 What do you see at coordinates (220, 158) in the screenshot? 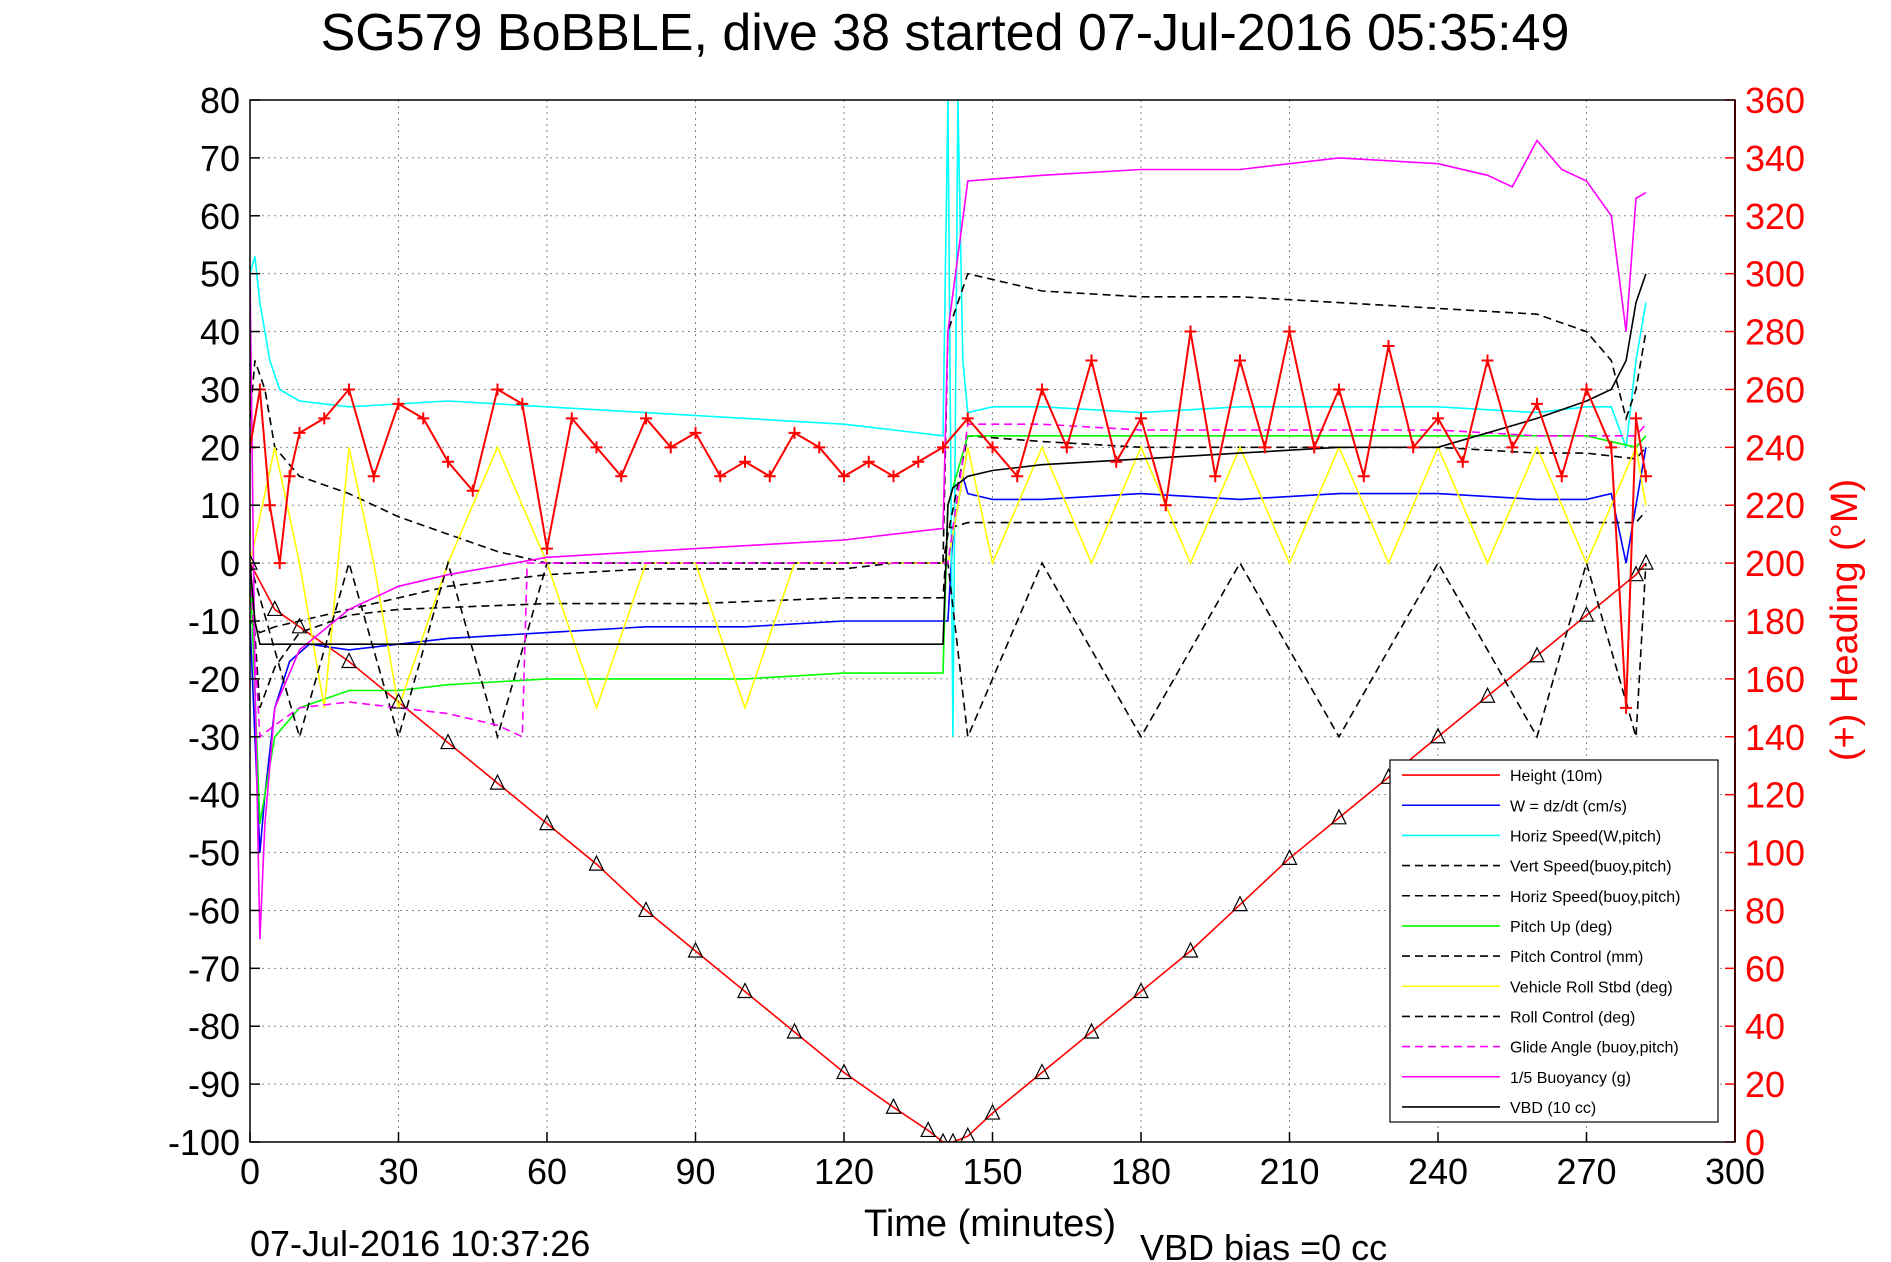
I see `y-tick-label: 70` at bounding box center [220, 158].